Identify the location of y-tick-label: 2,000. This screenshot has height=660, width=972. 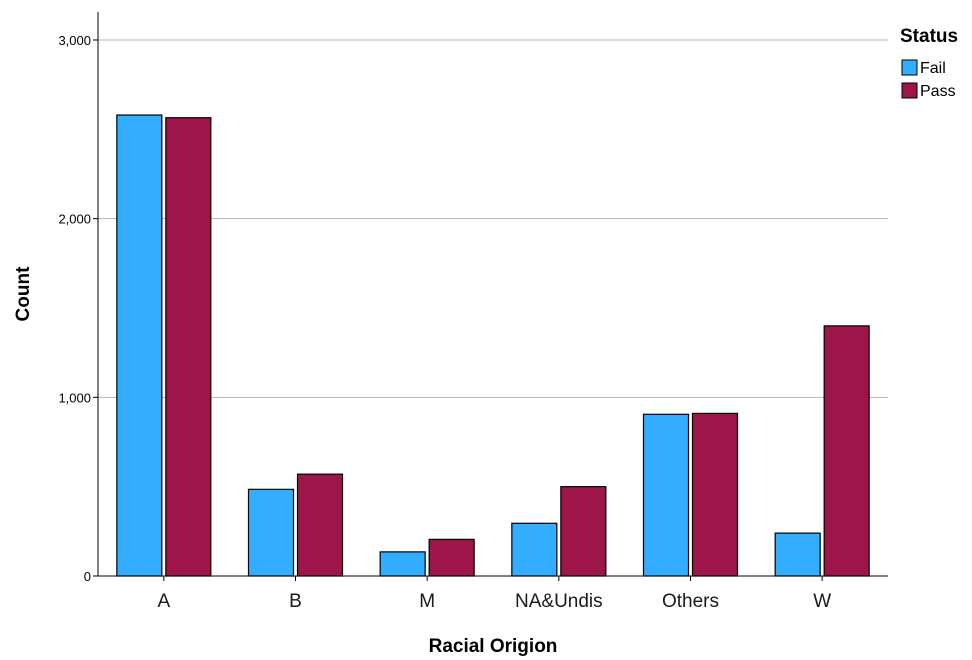
(74, 219).